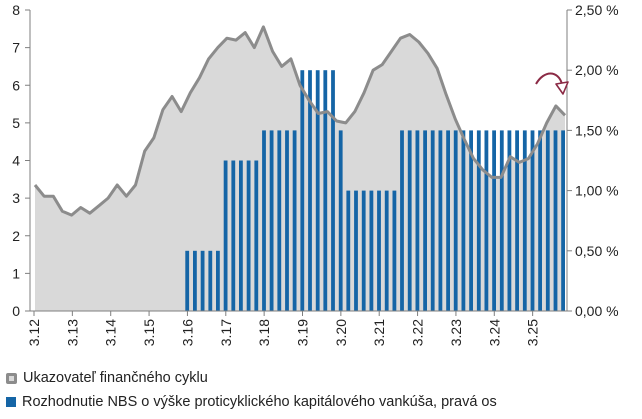 This screenshot has width=642, height=419. Describe the element at coordinates (149, 332) in the screenshot. I see `x-tick-label: 3.15` at that location.